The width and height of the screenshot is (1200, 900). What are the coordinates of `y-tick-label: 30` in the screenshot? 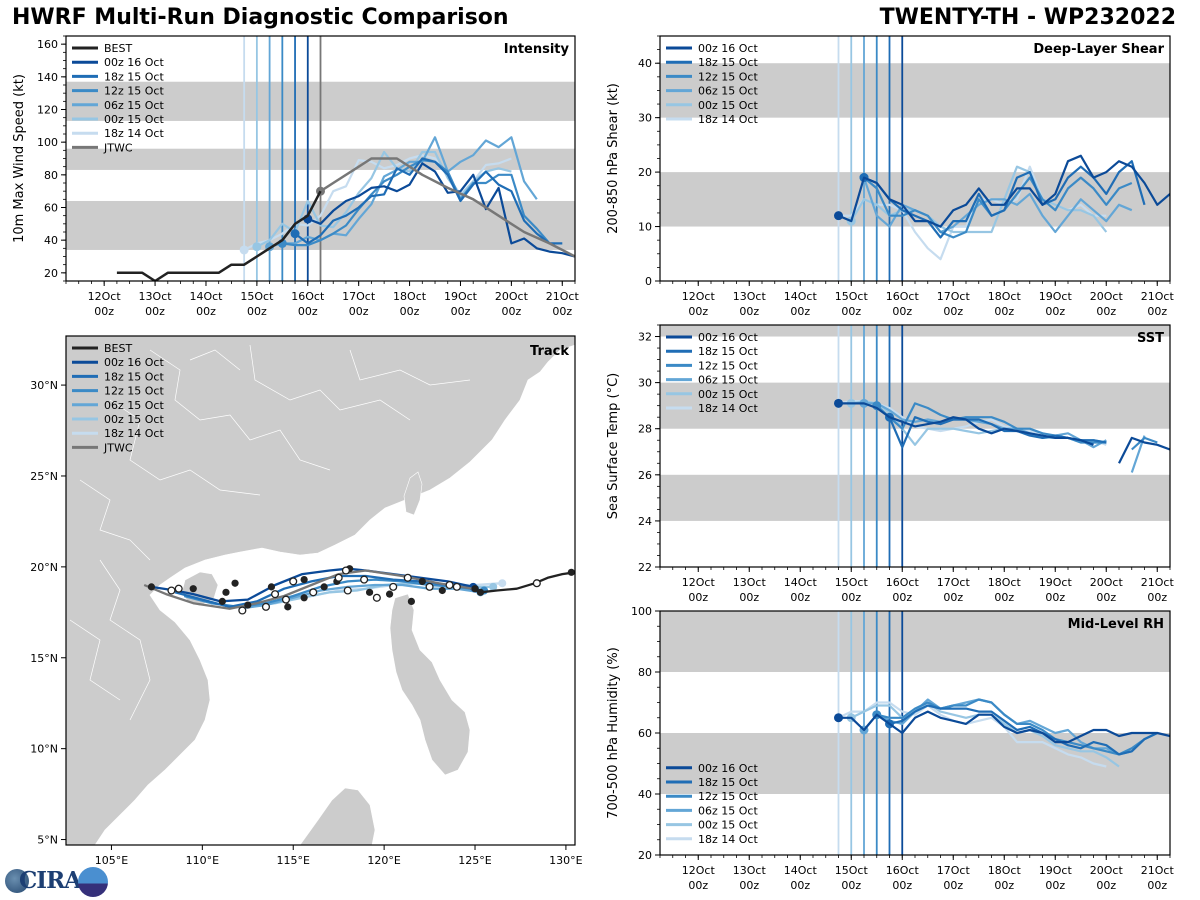 It's located at (645, 118).